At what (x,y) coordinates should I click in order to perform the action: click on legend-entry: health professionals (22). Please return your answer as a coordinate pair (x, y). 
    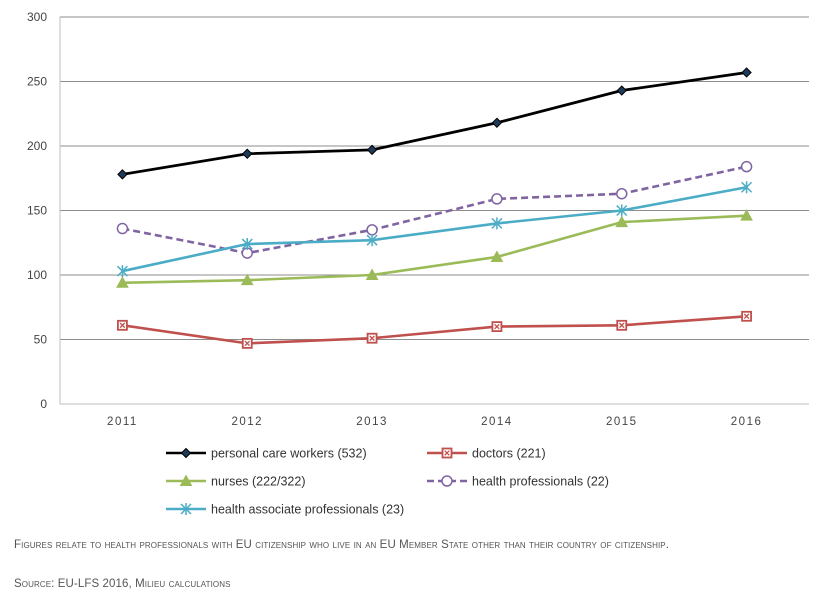
    Looking at the image, I should click on (518, 482).